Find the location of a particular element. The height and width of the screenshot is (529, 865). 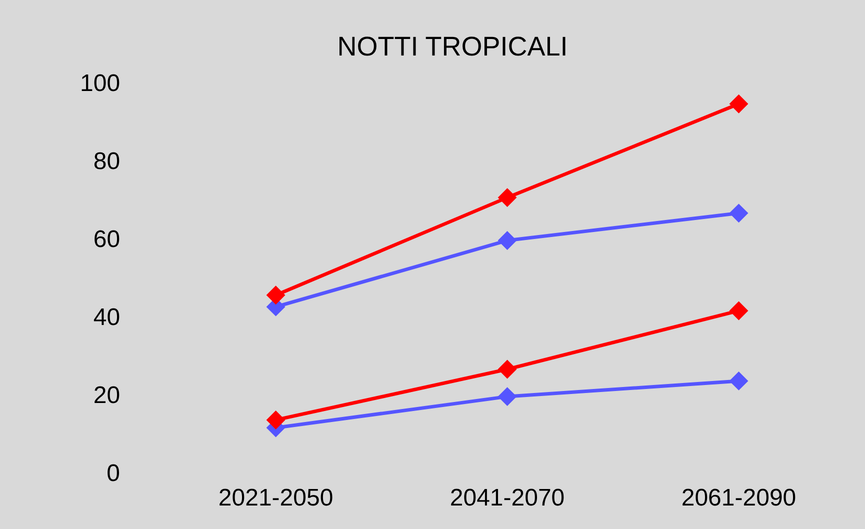

chart-title: NOTTI TROPICALI is located at coordinates (452, 47).